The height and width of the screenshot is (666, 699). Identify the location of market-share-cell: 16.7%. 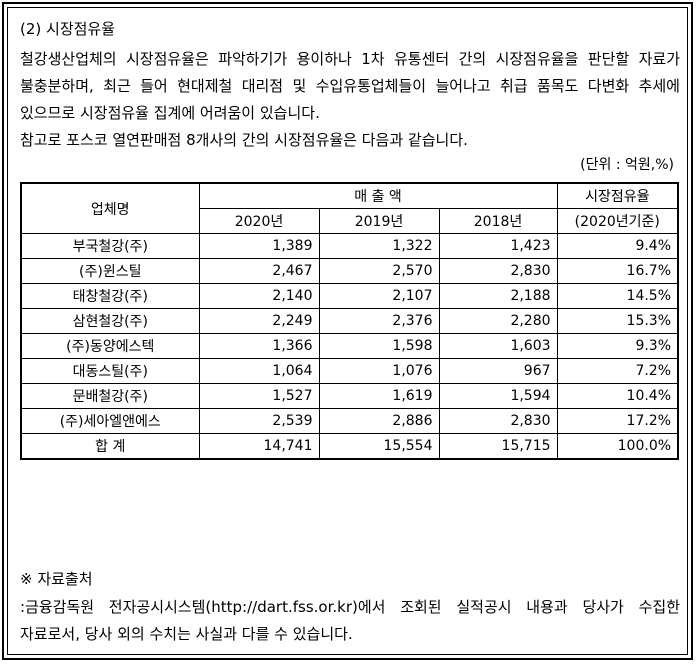
(617, 271).